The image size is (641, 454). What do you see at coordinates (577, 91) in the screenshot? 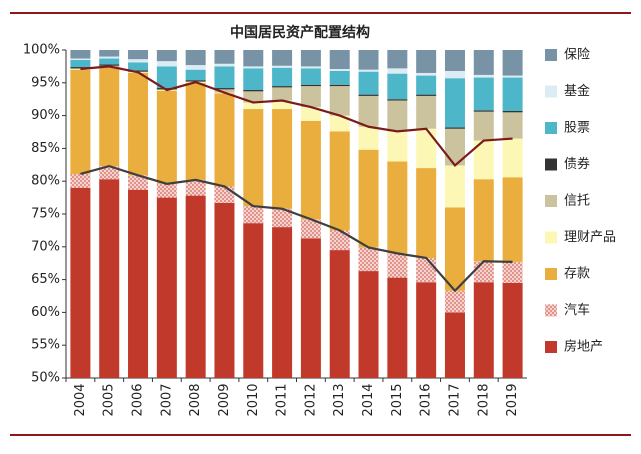
I see `legend-label: 基金` at bounding box center [577, 91].